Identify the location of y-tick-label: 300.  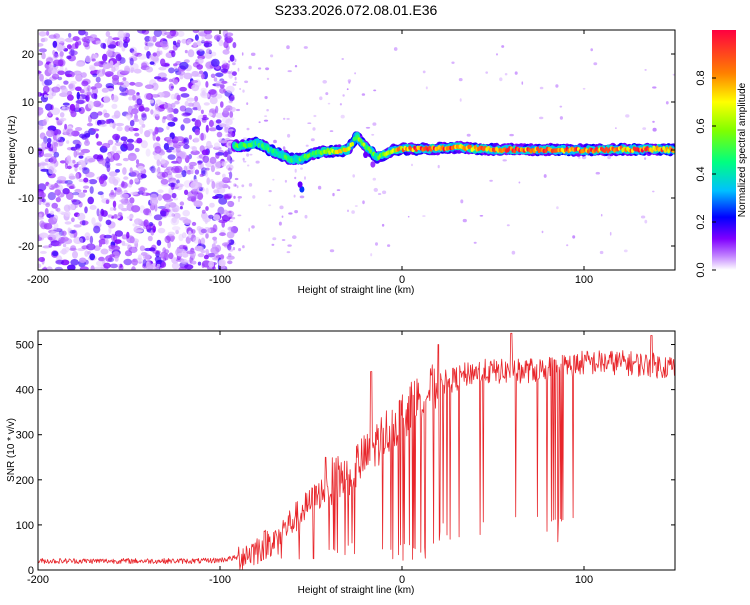
(25, 436).